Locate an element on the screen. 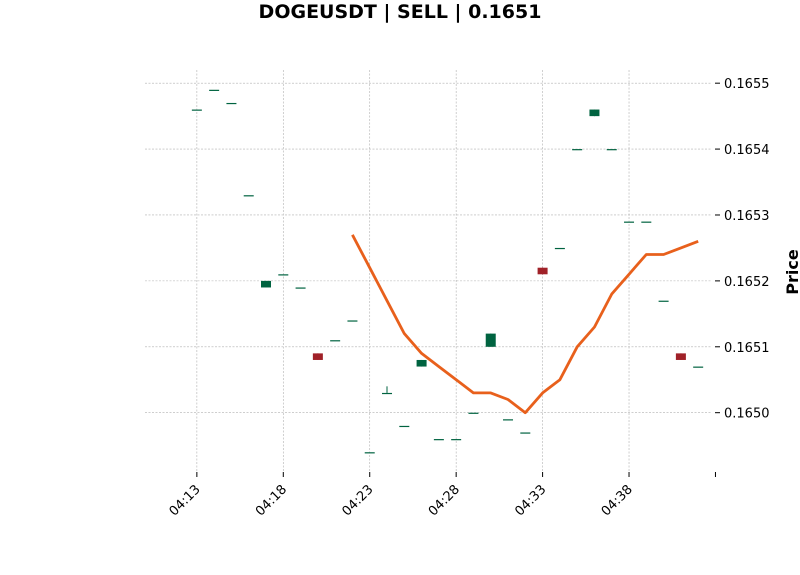 The width and height of the screenshot is (800, 575). y-tick-label: 0.1650 is located at coordinates (747, 414).